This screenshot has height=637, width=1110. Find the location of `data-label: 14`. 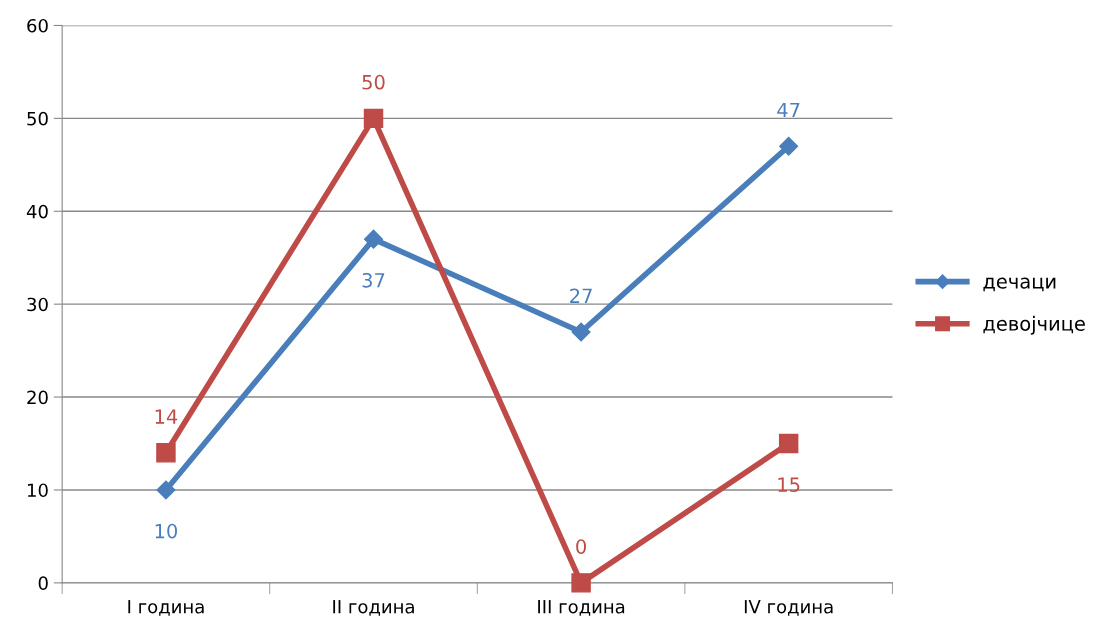

data-label: 14 is located at coordinates (166, 416).